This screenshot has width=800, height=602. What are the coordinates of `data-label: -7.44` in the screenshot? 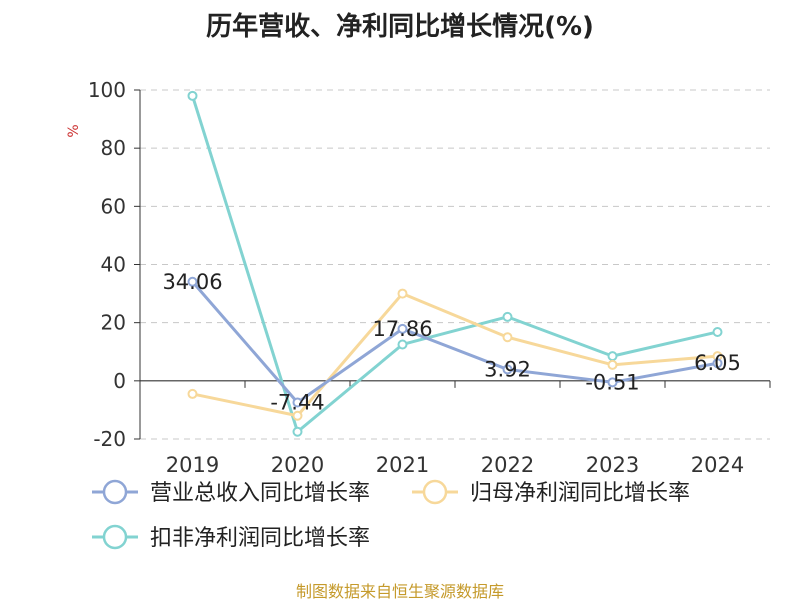 It's located at (297, 402).